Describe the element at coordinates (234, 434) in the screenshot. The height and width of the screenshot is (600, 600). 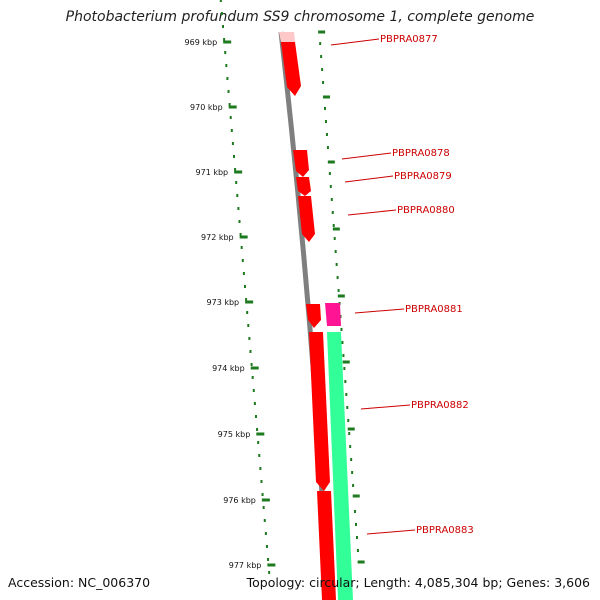
I see `kbp-tick-label: 975 kbp` at that location.